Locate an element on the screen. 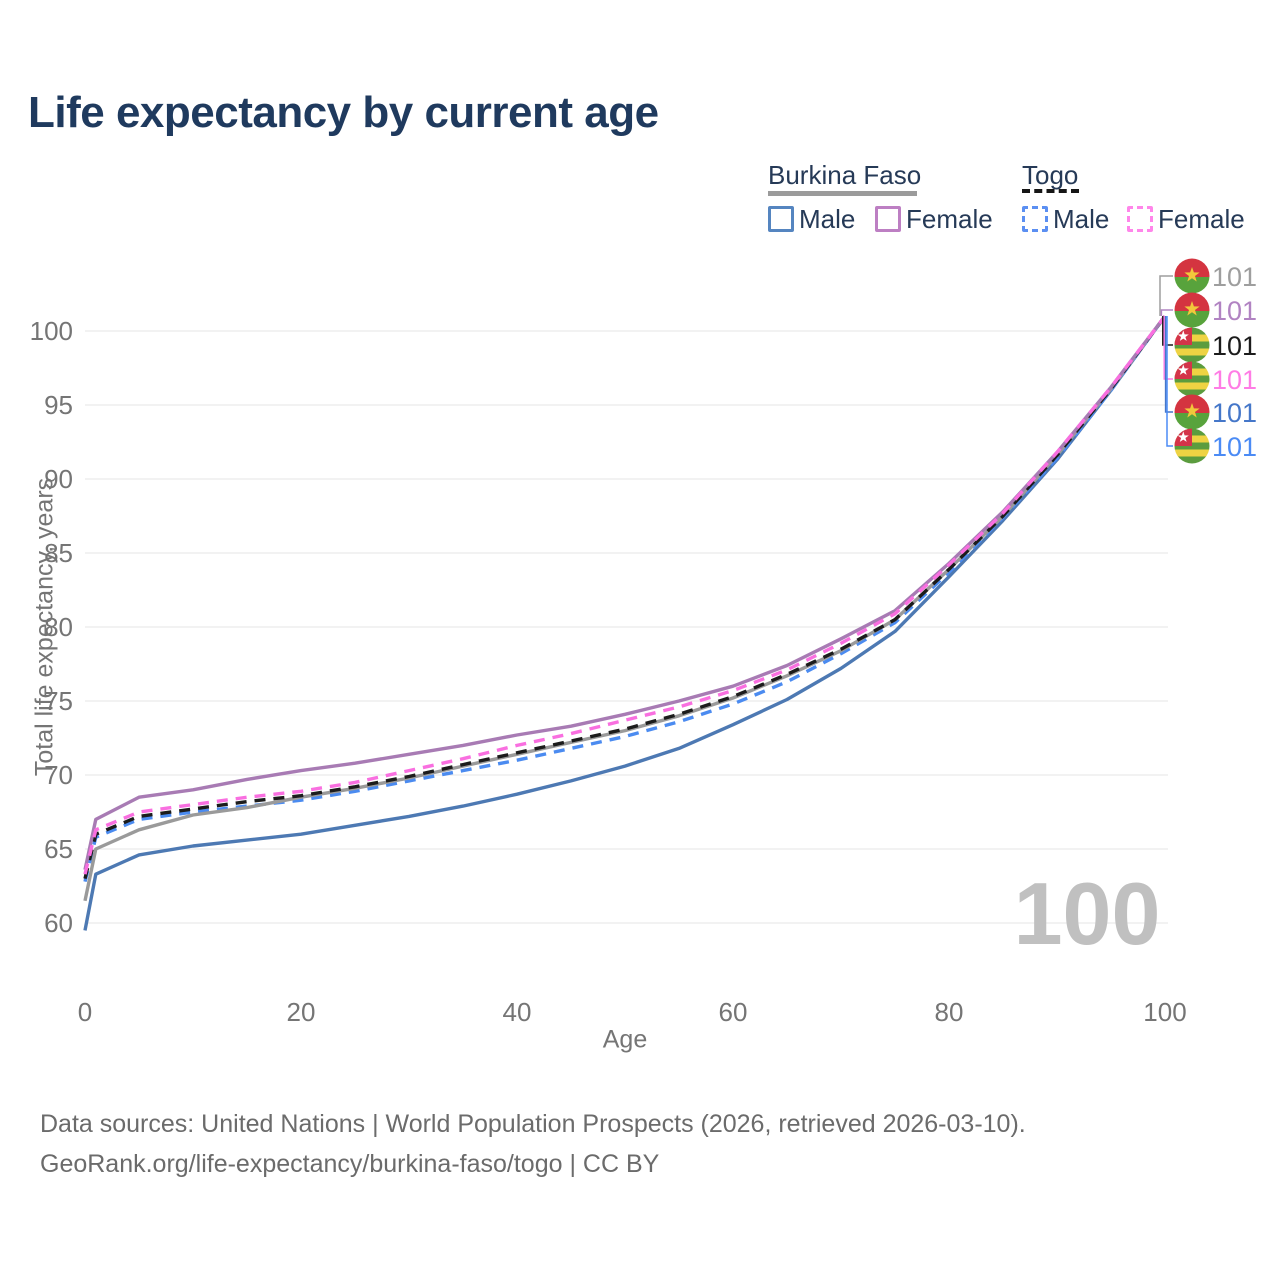 The width and height of the screenshot is (1280, 1280). legend-swatch-burkina-faso-female is located at coordinates (888, 219).